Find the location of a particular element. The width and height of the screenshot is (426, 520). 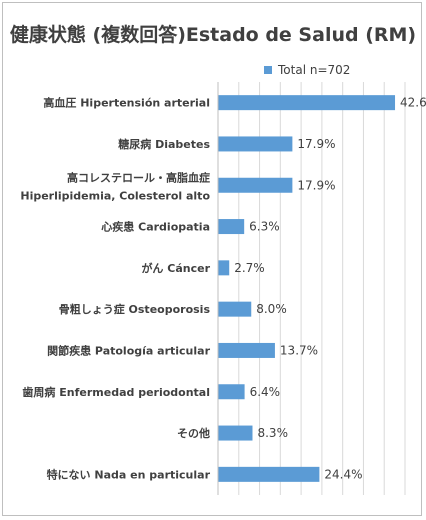

value-label: 2.7% is located at coordinates (249, 268).